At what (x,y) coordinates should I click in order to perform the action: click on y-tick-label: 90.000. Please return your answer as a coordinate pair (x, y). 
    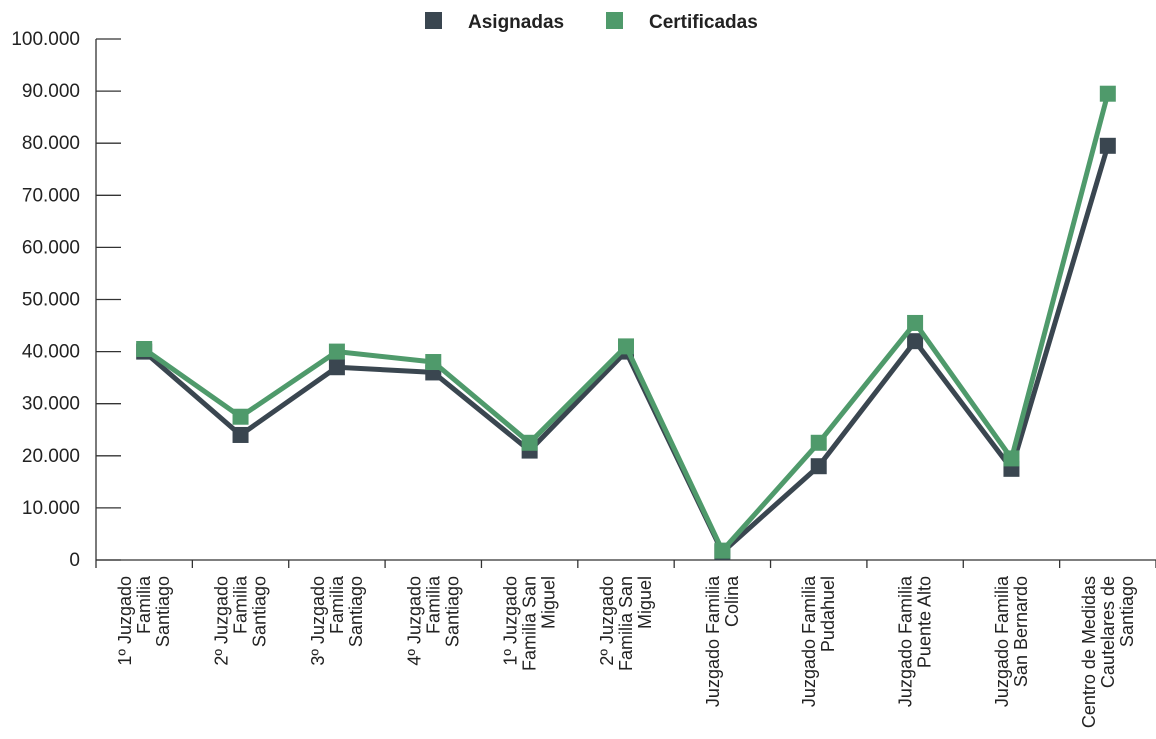
    Looking at the image, I should click on (51, 91).